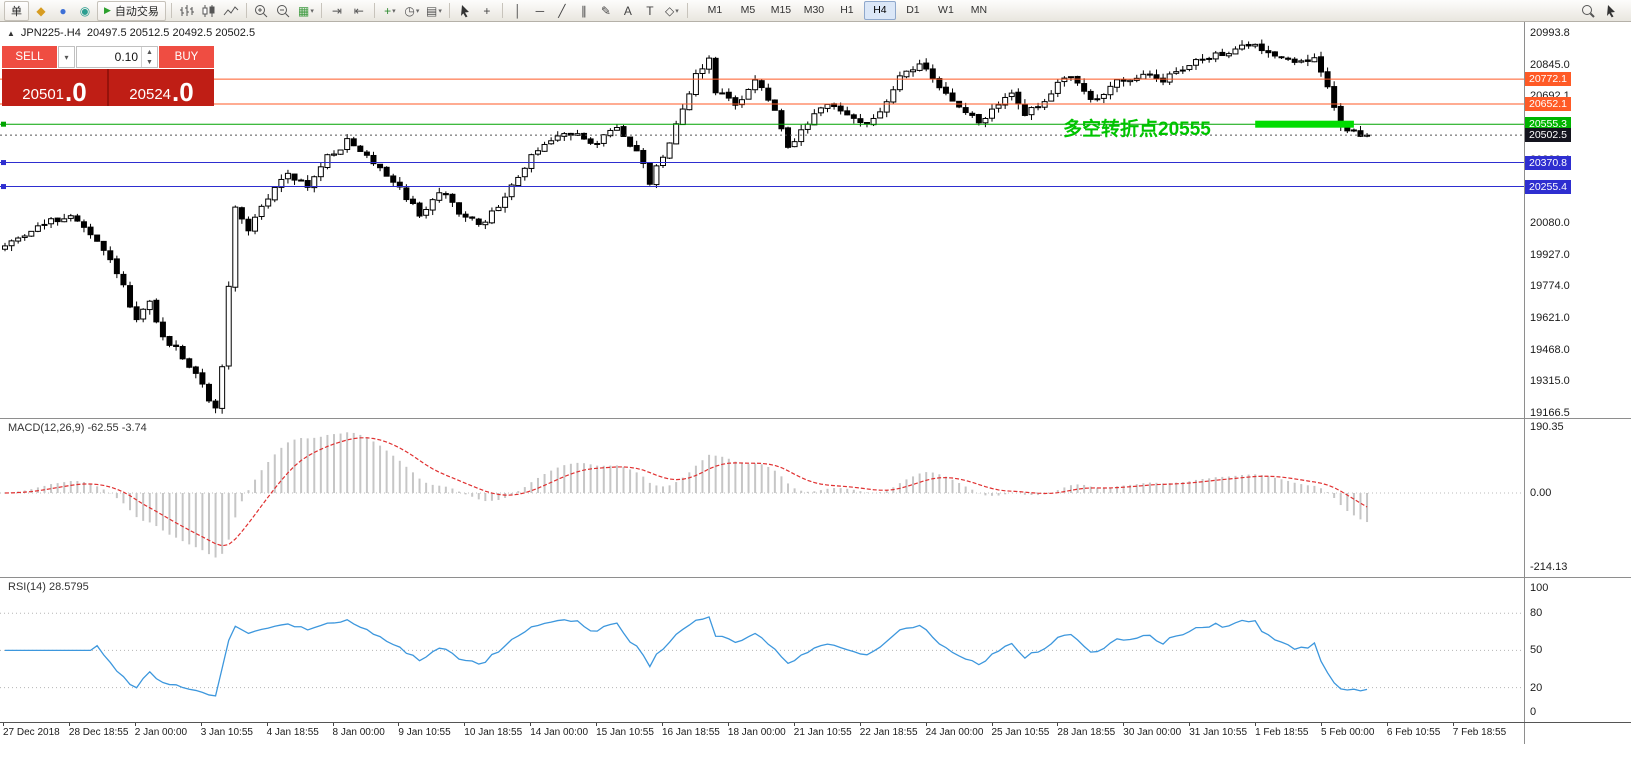 The image size is (1631, 774). Describe the element at coordinates (583, 10) in the screenshot. I see `channel-icon: ∥` at that location.